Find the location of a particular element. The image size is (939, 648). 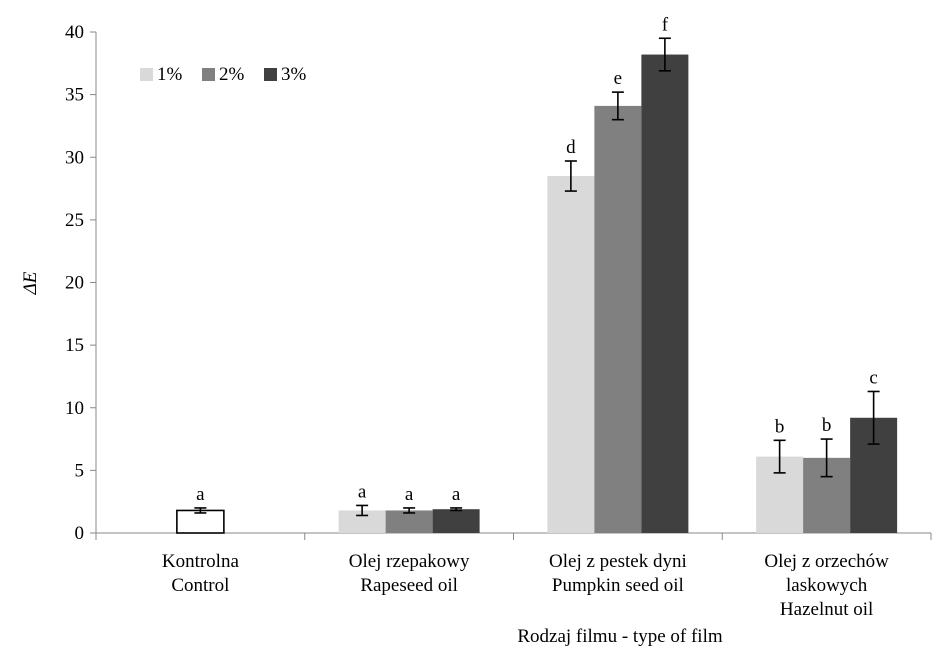

y-tick-label: 10 is located at coordinates (74, 408).